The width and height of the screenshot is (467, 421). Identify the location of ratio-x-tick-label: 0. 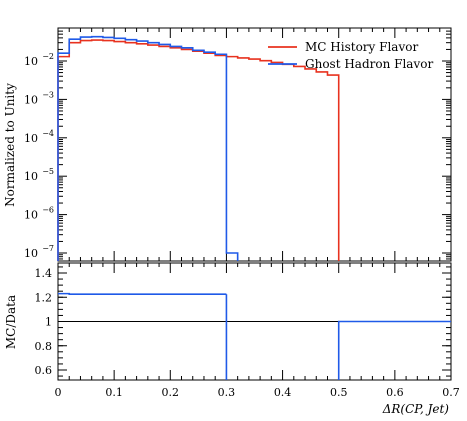
(58, 392).